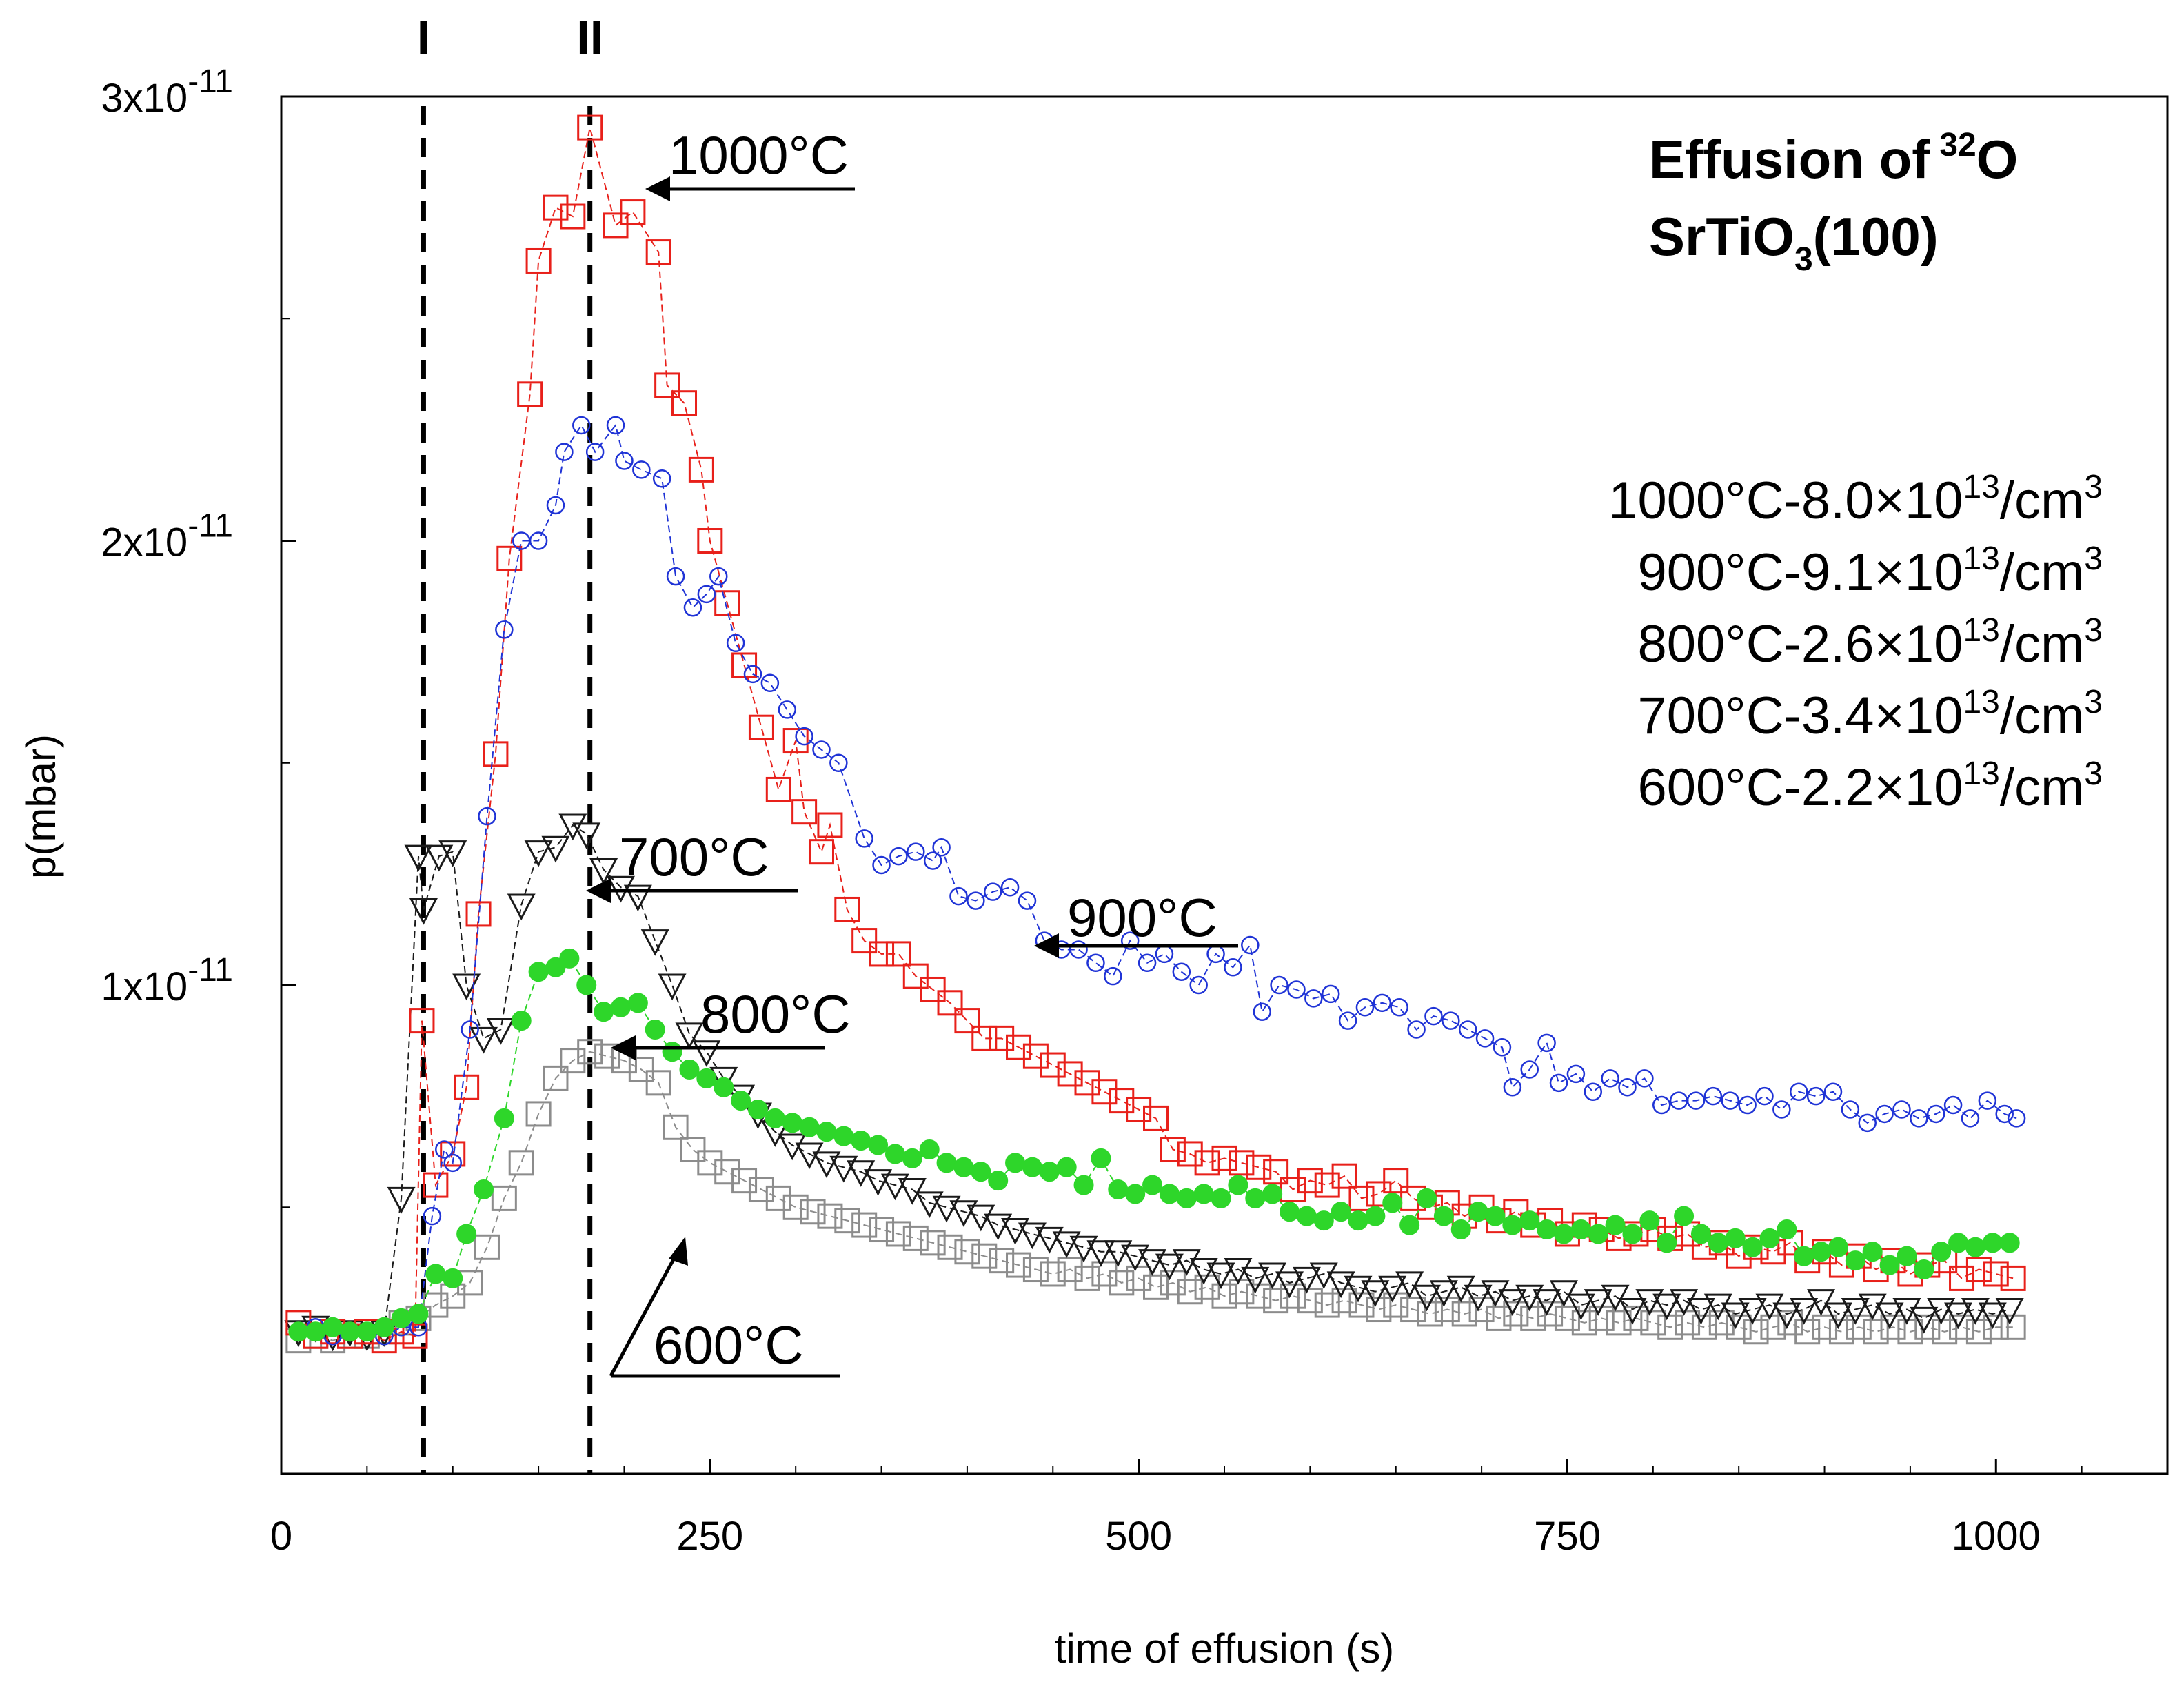 This screenshot has height=1682, width=2184. What do you see at coordinates (1856, 499) in the screenshot?
I see `legend-entry: 1000°C-8.0×1013/cm3` at bounding box center [1856, 499].